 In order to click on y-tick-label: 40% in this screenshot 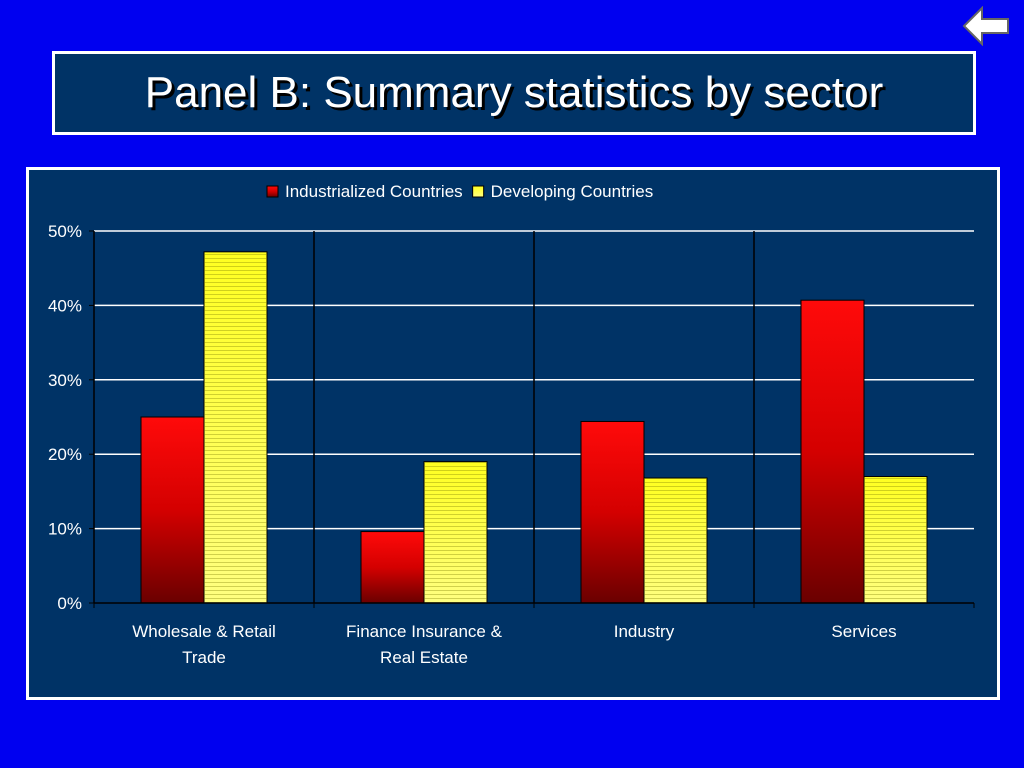, I will do `click(65, 305)`.